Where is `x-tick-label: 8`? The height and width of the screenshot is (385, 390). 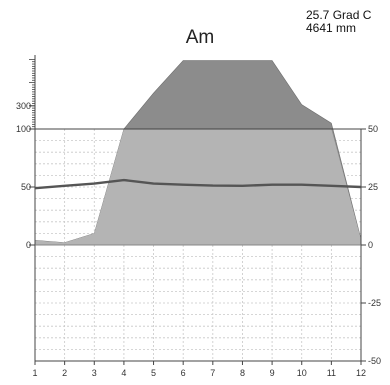
x-tick-label: 8 is located at coordinates (242, 373).